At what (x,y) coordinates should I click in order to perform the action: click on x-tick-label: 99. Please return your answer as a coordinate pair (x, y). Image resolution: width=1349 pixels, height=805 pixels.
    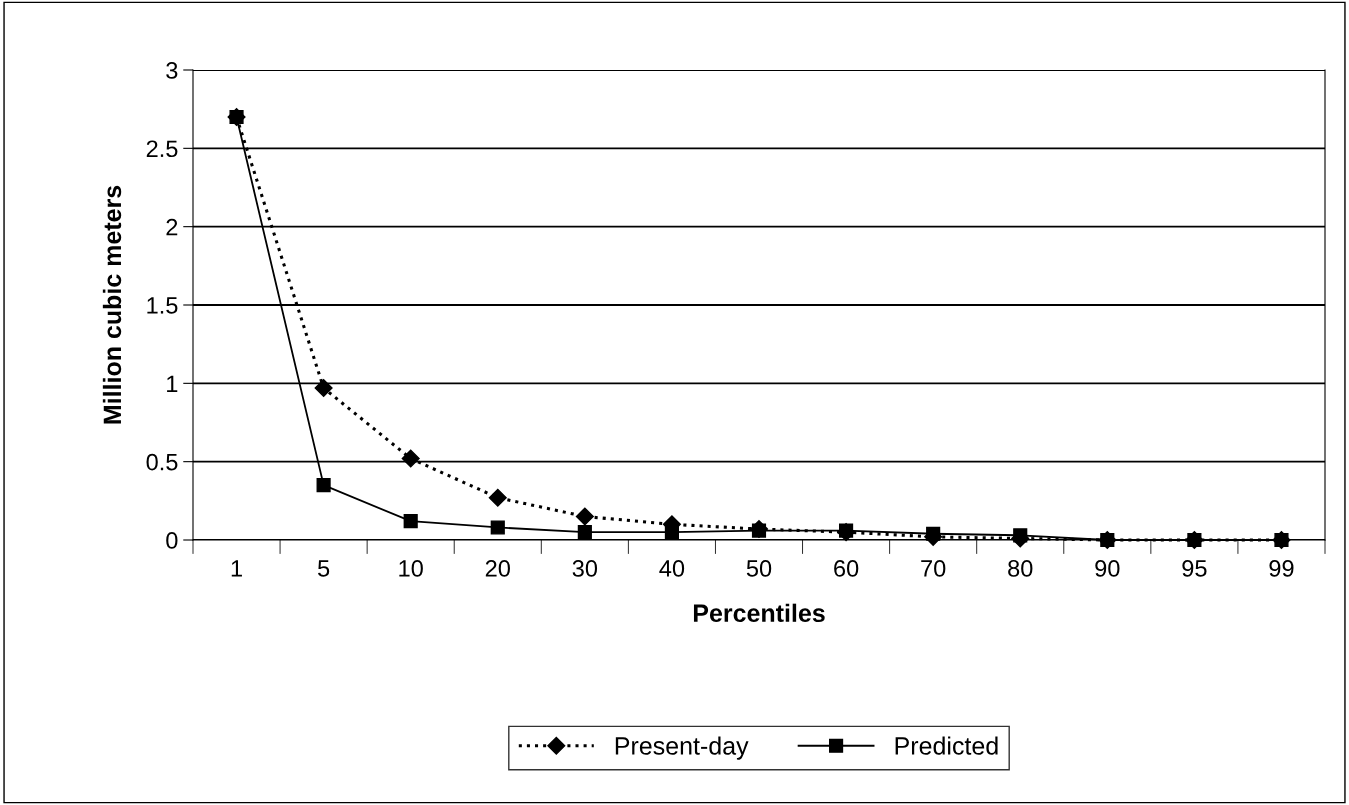
    Looking at the image, I should click on (1281, 568).